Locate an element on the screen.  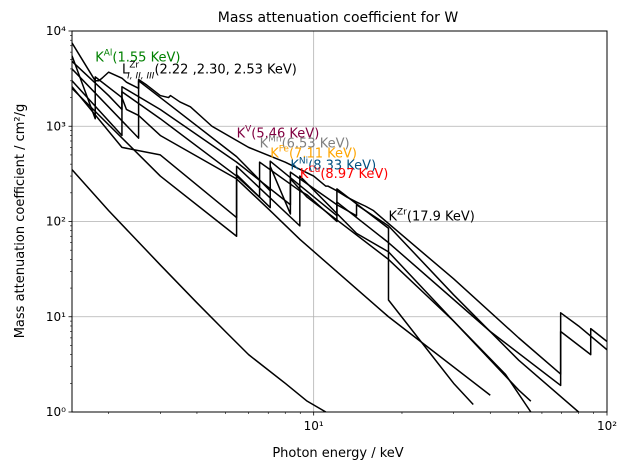
x-tick-label: 10¹ is located at coordinates (314, 426).